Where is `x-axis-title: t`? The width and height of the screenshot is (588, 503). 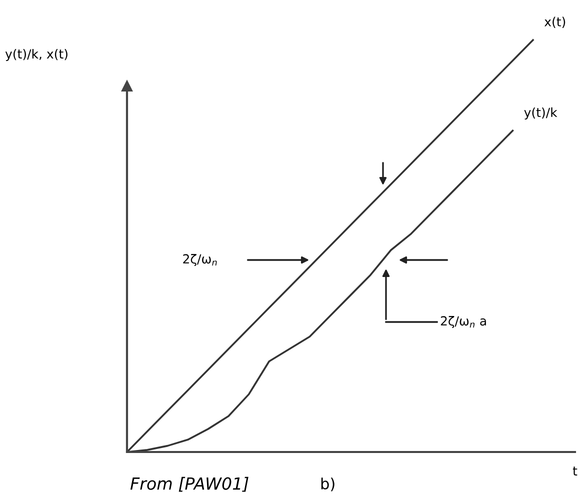
x-axis-title: t is located at coordinates (575, 471).